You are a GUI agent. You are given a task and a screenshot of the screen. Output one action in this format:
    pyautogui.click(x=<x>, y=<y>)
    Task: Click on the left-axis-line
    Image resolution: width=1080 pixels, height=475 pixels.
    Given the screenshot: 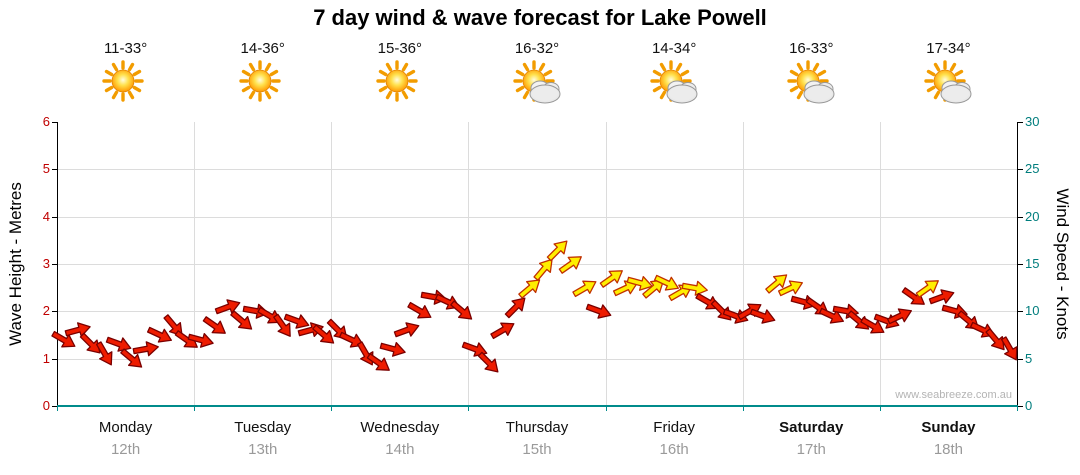 What is the action you would take?
    pyautogui.click(x=57, y=264)
    